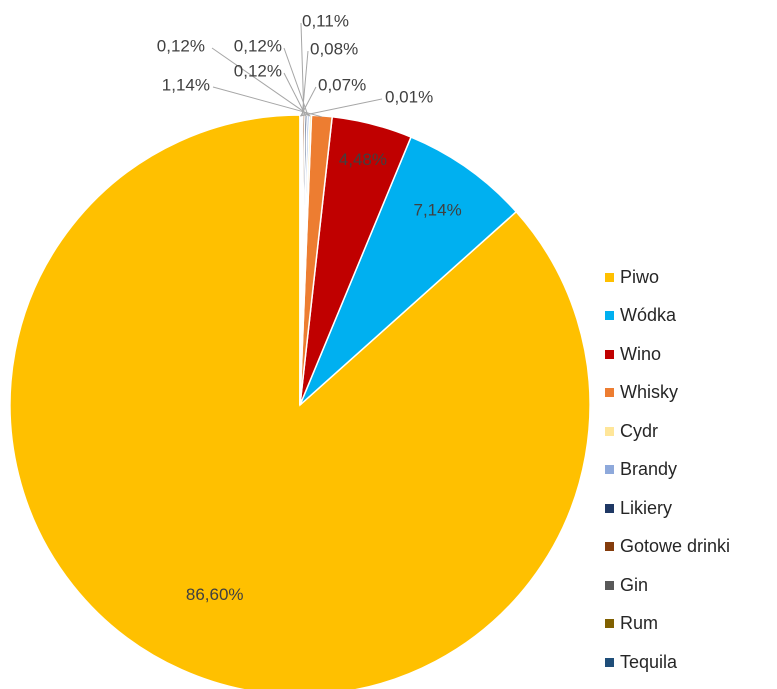 This screenshot has height=689, width=777. What do you see at coordinates (667, 431) in the screenshot?
I see `legend-item-cydr: Cydr` at bounding box center [667, 431].